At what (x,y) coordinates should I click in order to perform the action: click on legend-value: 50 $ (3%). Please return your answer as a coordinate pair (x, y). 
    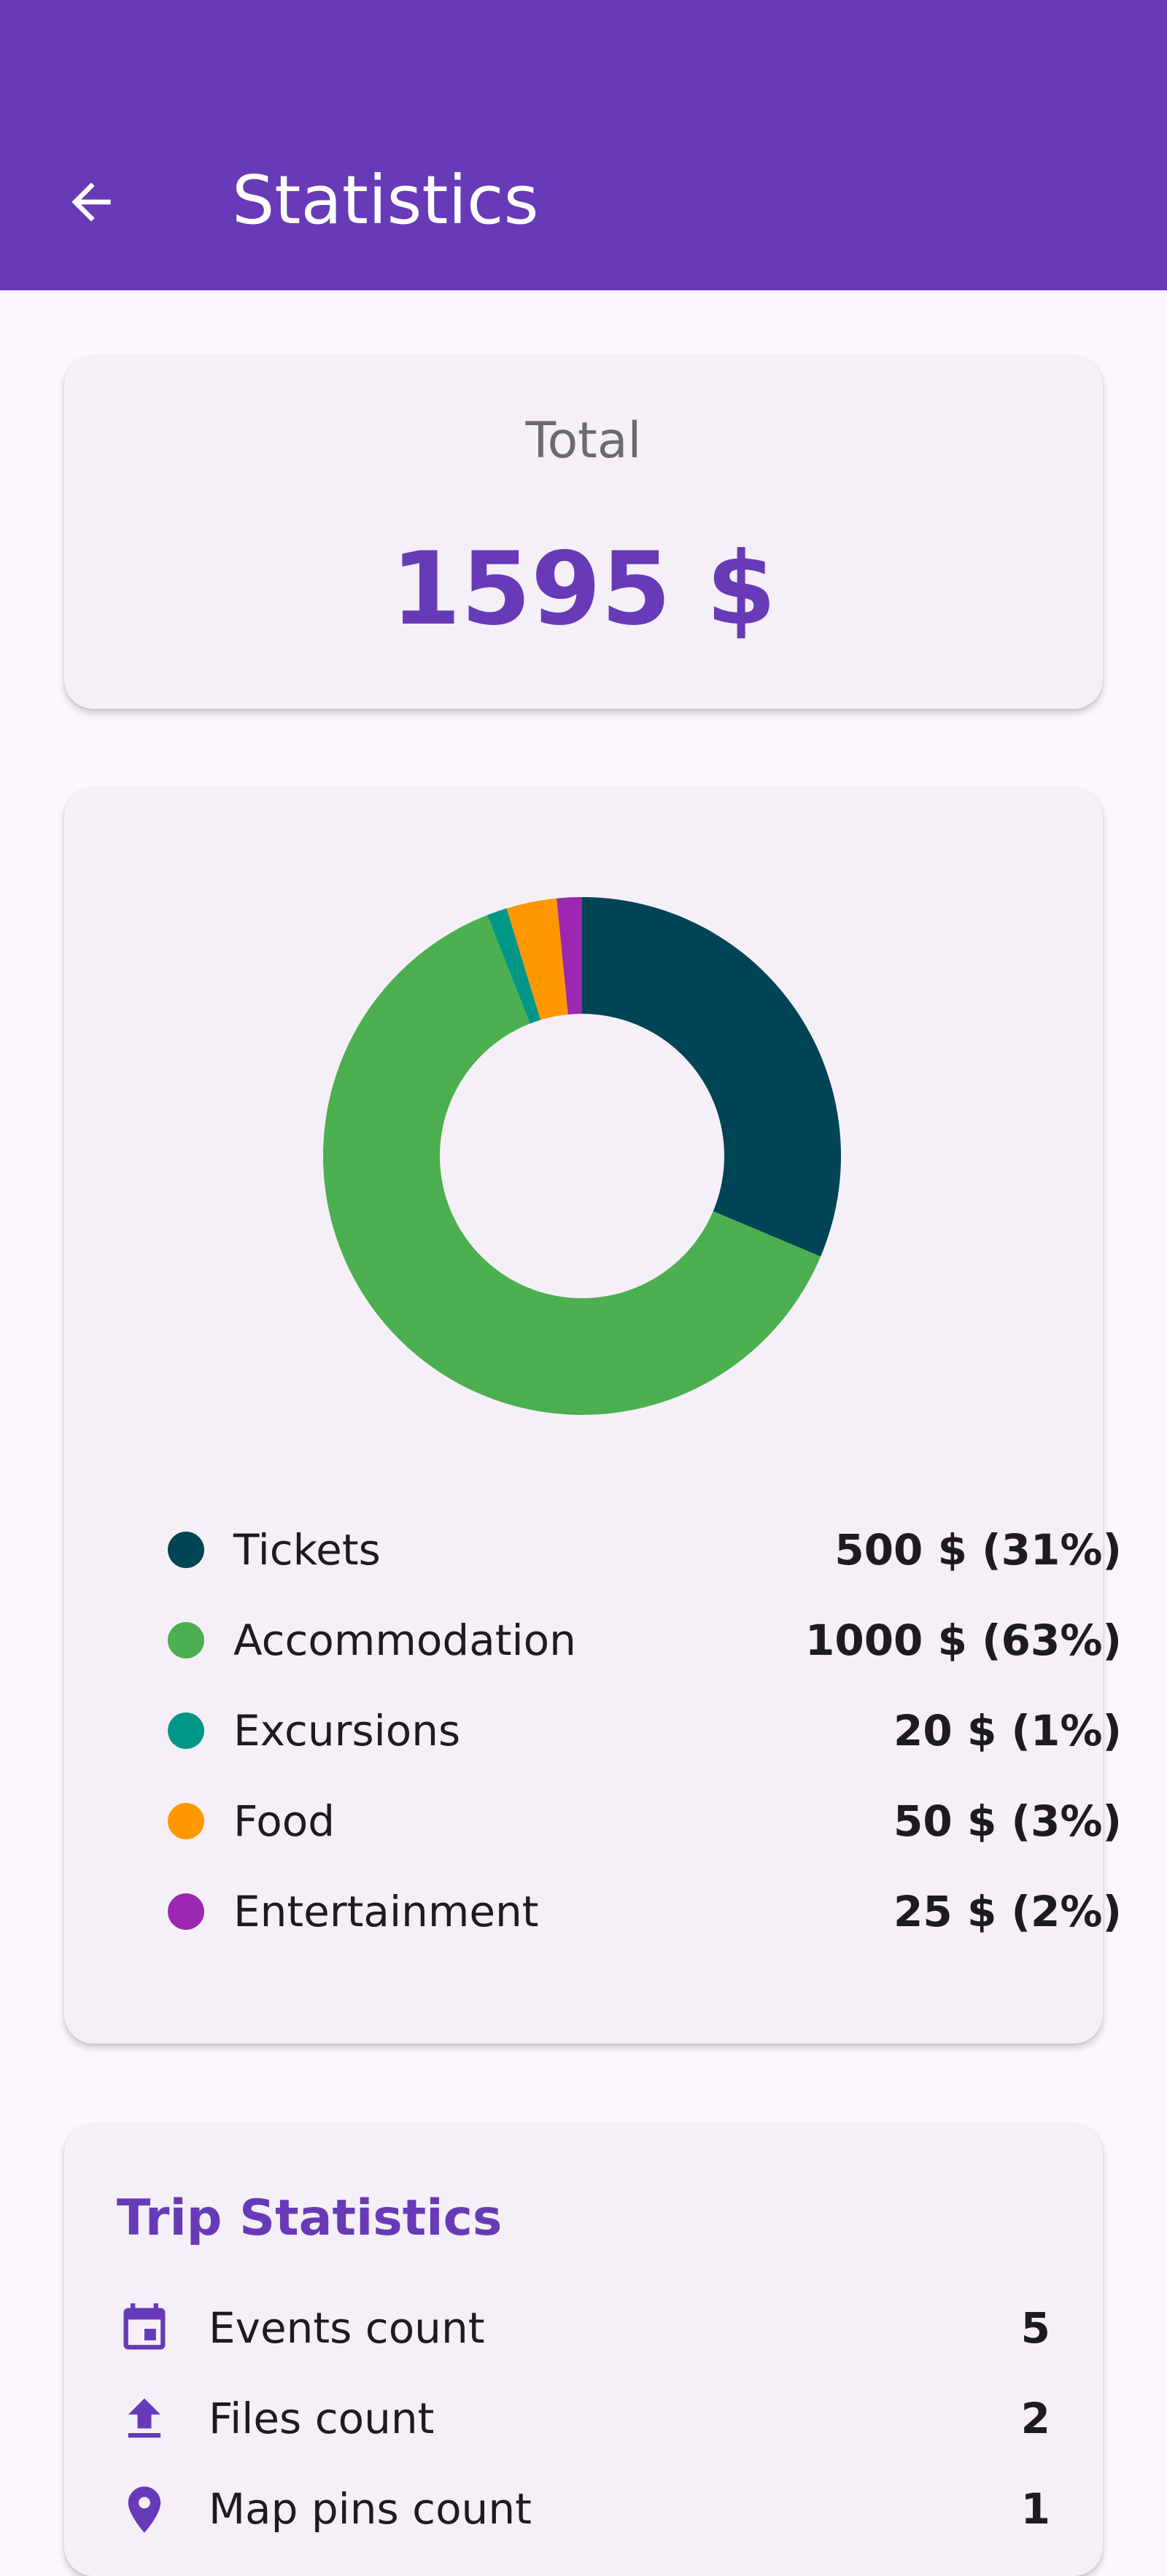
    Looking at the image, I should click on (1007, 1821).